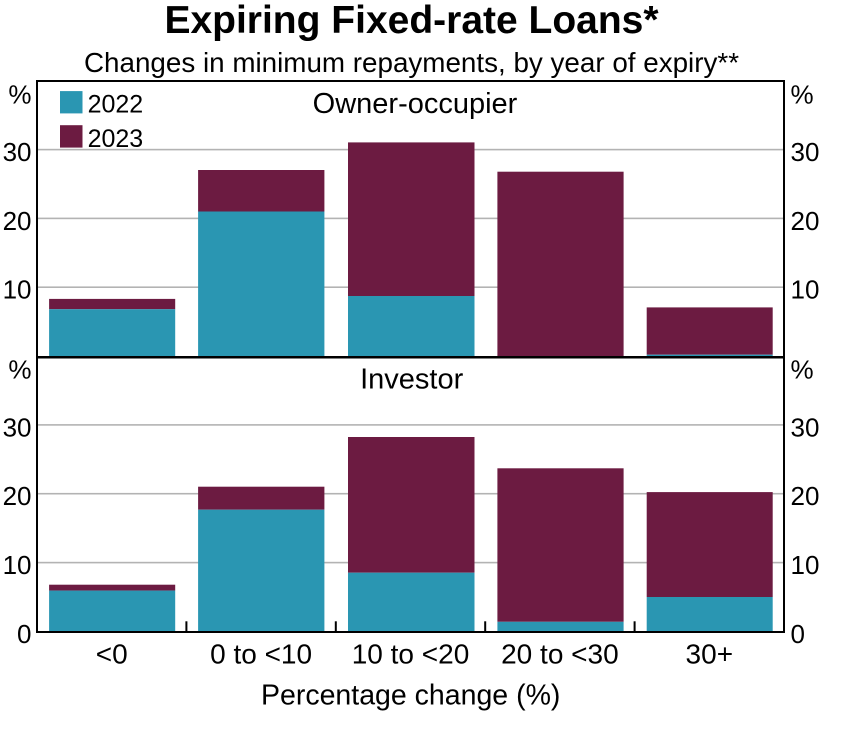 The height and width of the screenshot is (729, 847). What do you see at coordinates (261, 654) in the screenshot?
I see `svg-text: 0 to <10` at bounding box center [261, 654].